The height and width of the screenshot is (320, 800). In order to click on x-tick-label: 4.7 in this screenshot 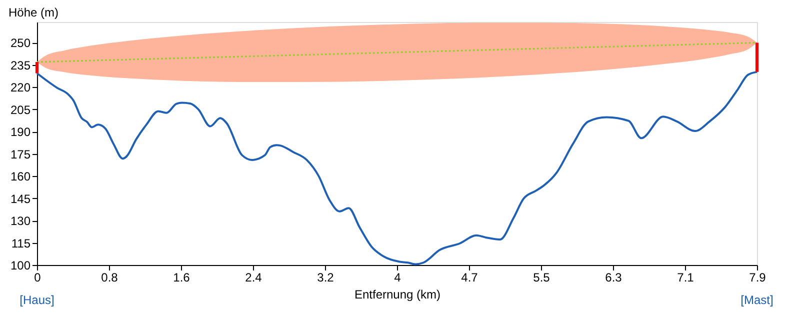, I will do `click(469, 277)`.